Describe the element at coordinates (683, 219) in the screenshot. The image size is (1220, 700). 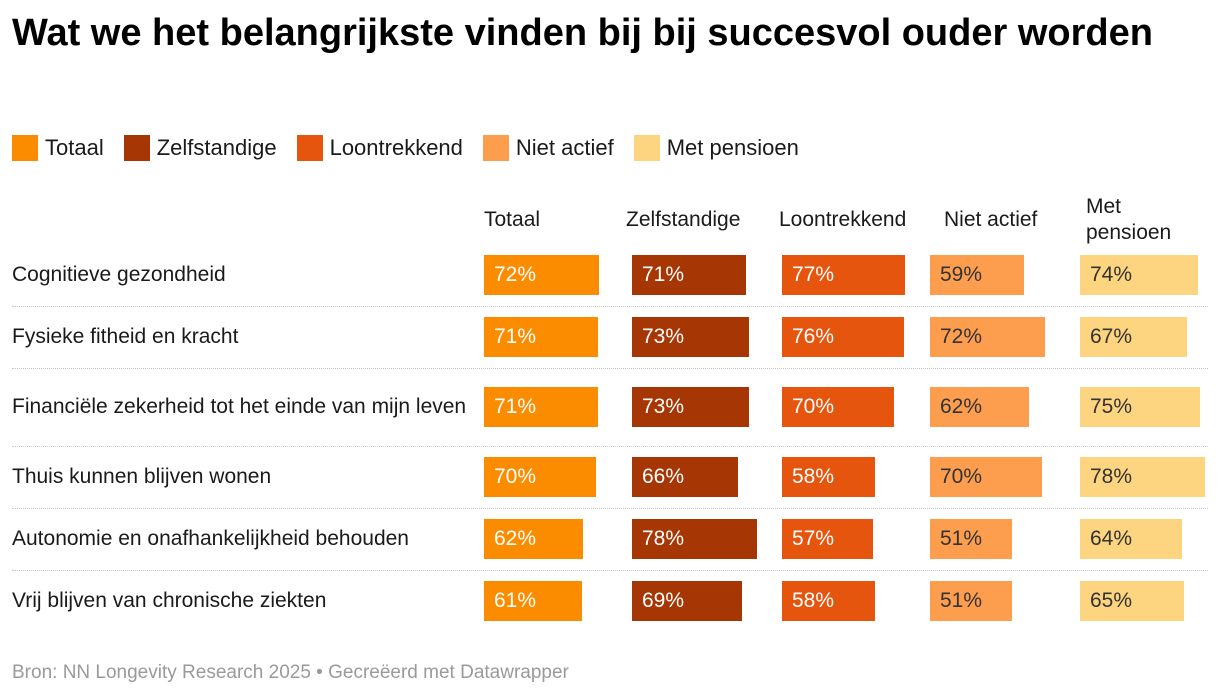
I see `column-header-zelfstandige: Zelfstandige` at that location.